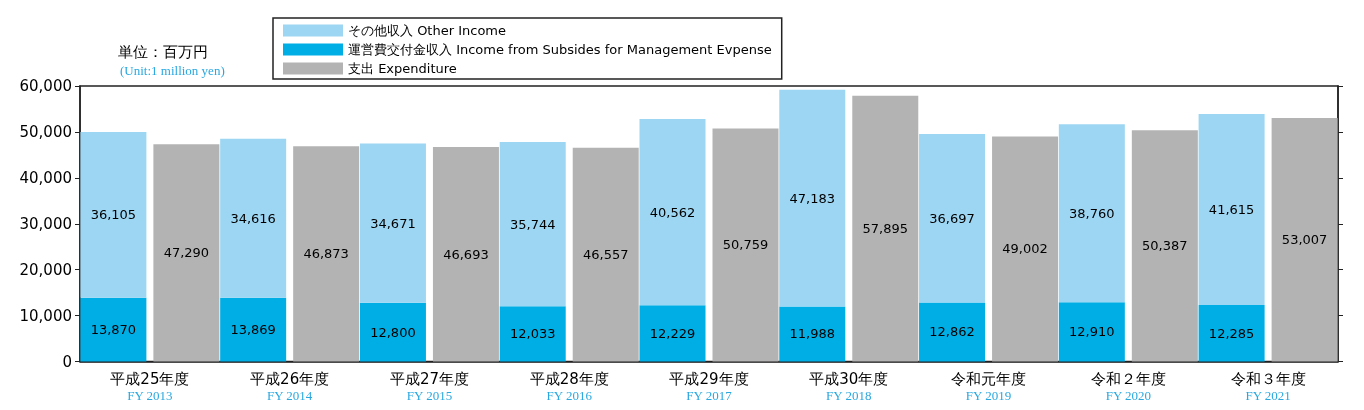 The image size is (1364, 410). What do you see at coordinates (812, 198) in the screenshot?
I see `data-label: 47,183` at bounding box center [812, 198].